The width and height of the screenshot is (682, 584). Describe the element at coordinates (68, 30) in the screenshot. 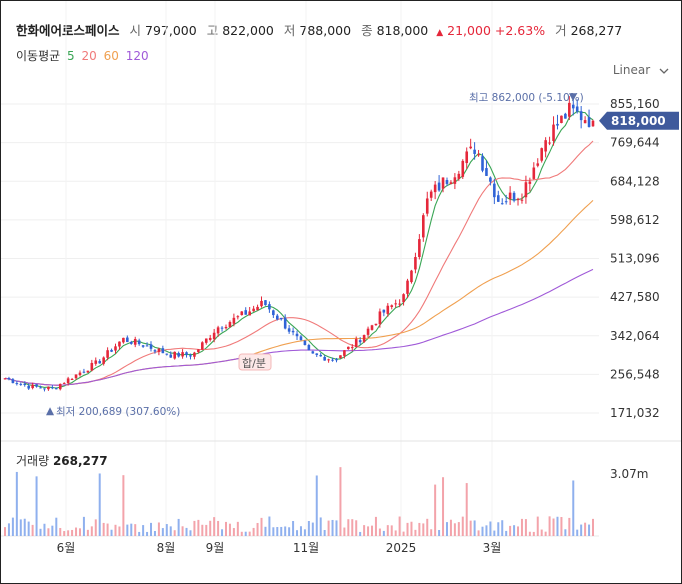

I see `stock-name: 한화에어로스페이스` at that location.